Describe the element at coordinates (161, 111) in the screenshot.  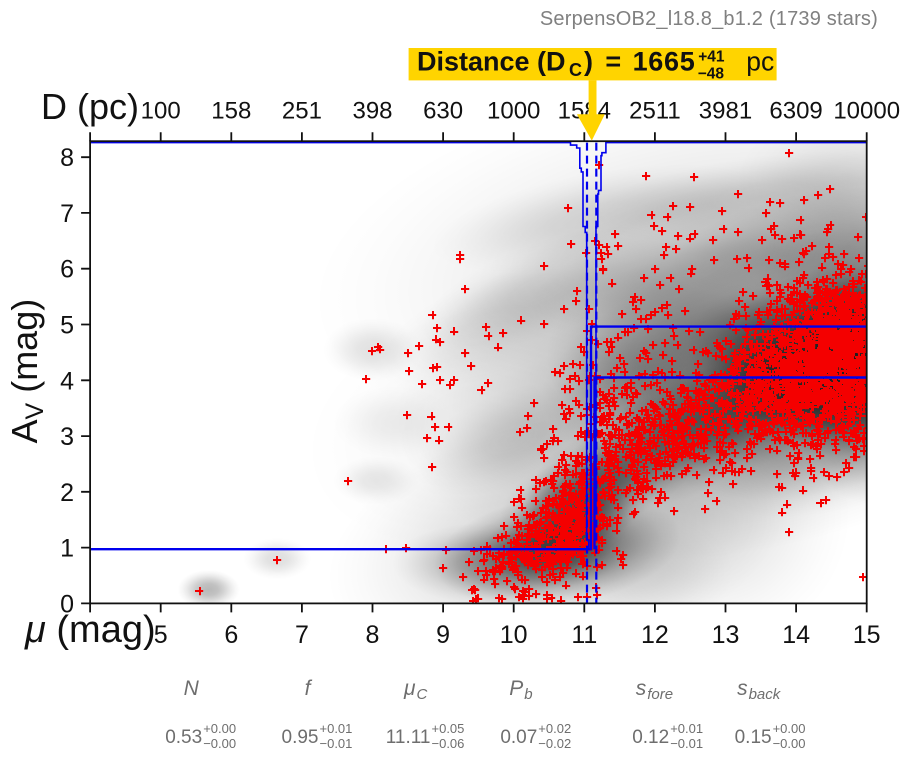
I see `svg-text: 100` at that location.